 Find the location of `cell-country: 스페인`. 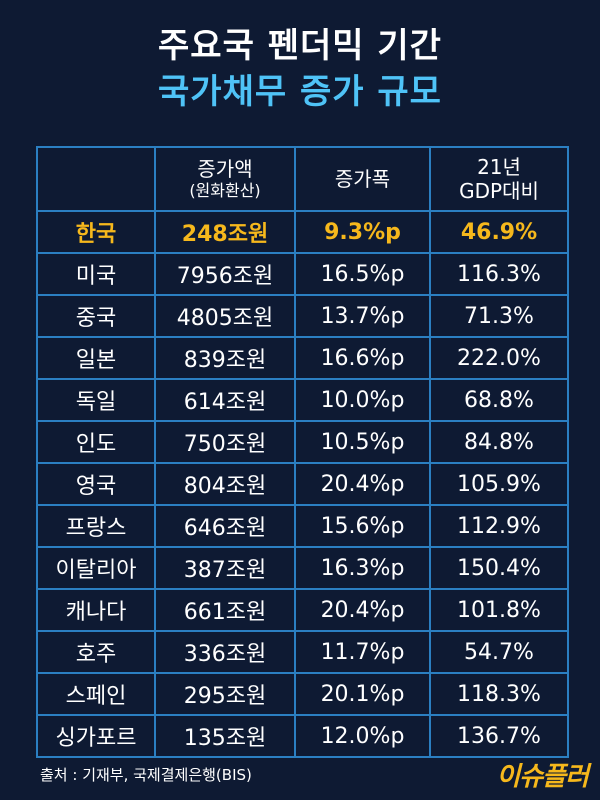

cell-country: 스페인 is located at coordinates (96, 694).